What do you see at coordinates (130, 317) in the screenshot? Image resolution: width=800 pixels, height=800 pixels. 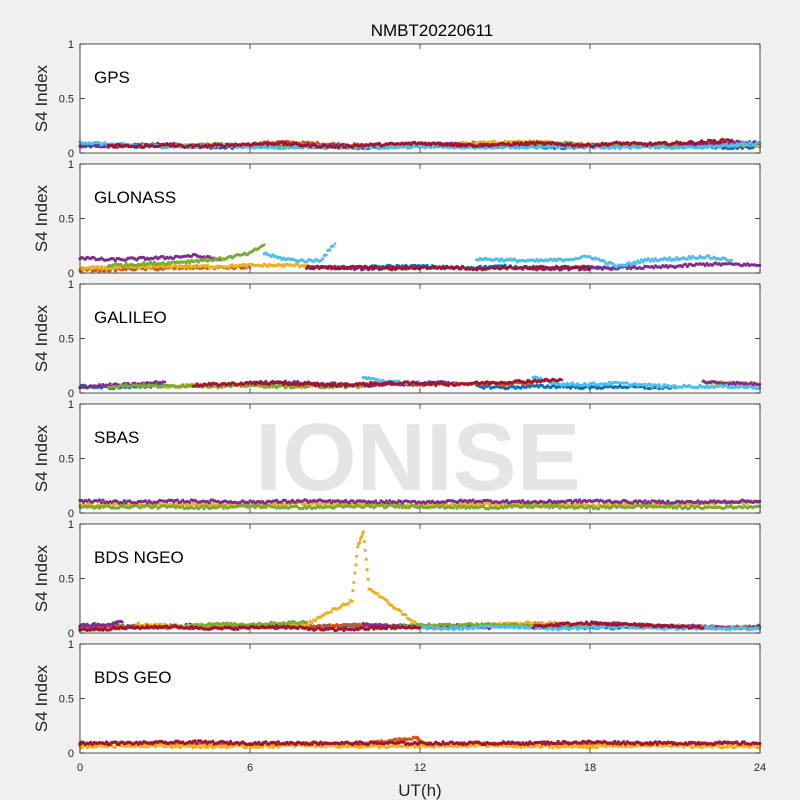 I see `panel-label: GALILEO` at bounding box center [130, 317].